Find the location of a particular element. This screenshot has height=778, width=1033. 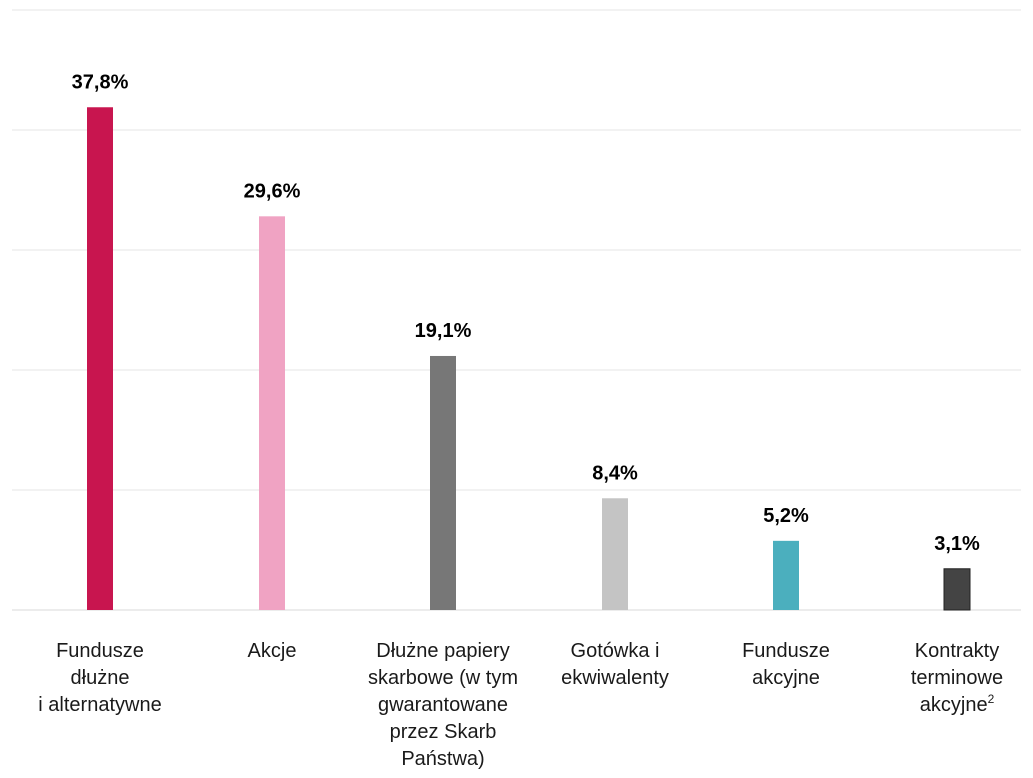

data-label: 5,2% is located at coordinates (786, 516).